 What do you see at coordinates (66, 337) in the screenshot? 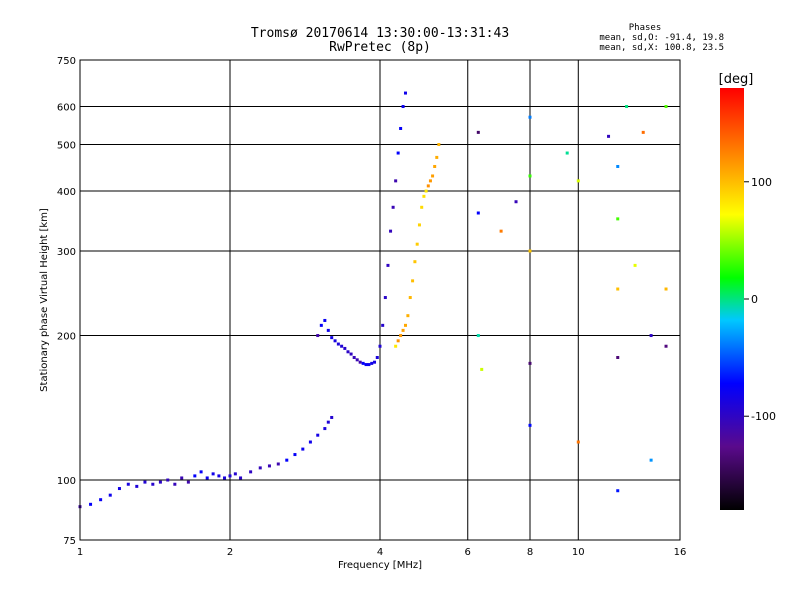
I see `y-tick-label: 200` at bounding box center [66, 337].